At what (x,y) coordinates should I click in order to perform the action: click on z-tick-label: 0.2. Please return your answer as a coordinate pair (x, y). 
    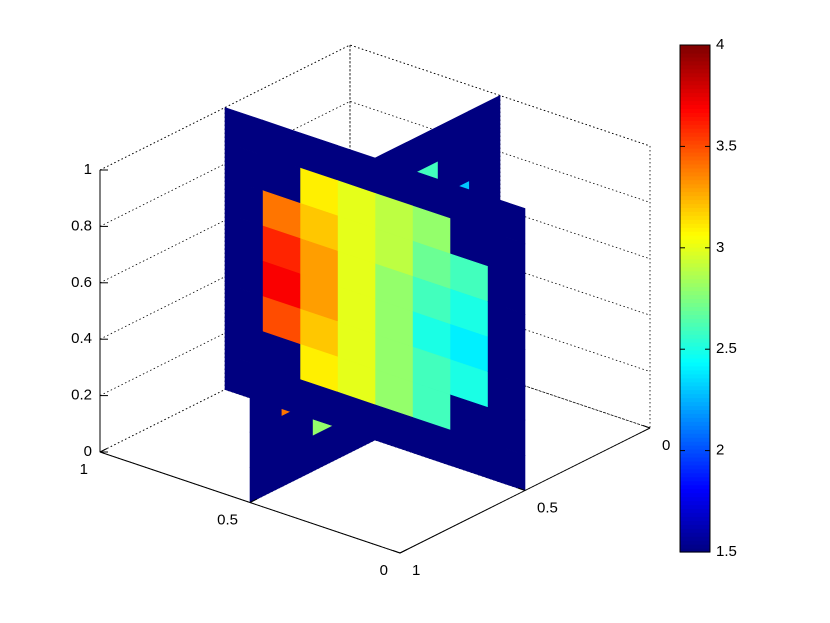
    Looking at the image, I should click on (81, 395).